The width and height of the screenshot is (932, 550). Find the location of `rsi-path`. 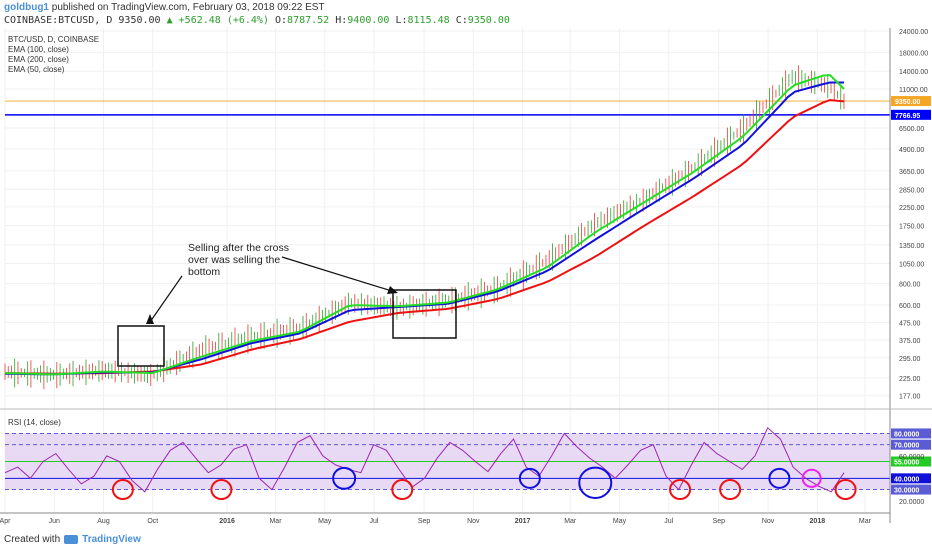

rsi-path is located at coordinates (424, 459).